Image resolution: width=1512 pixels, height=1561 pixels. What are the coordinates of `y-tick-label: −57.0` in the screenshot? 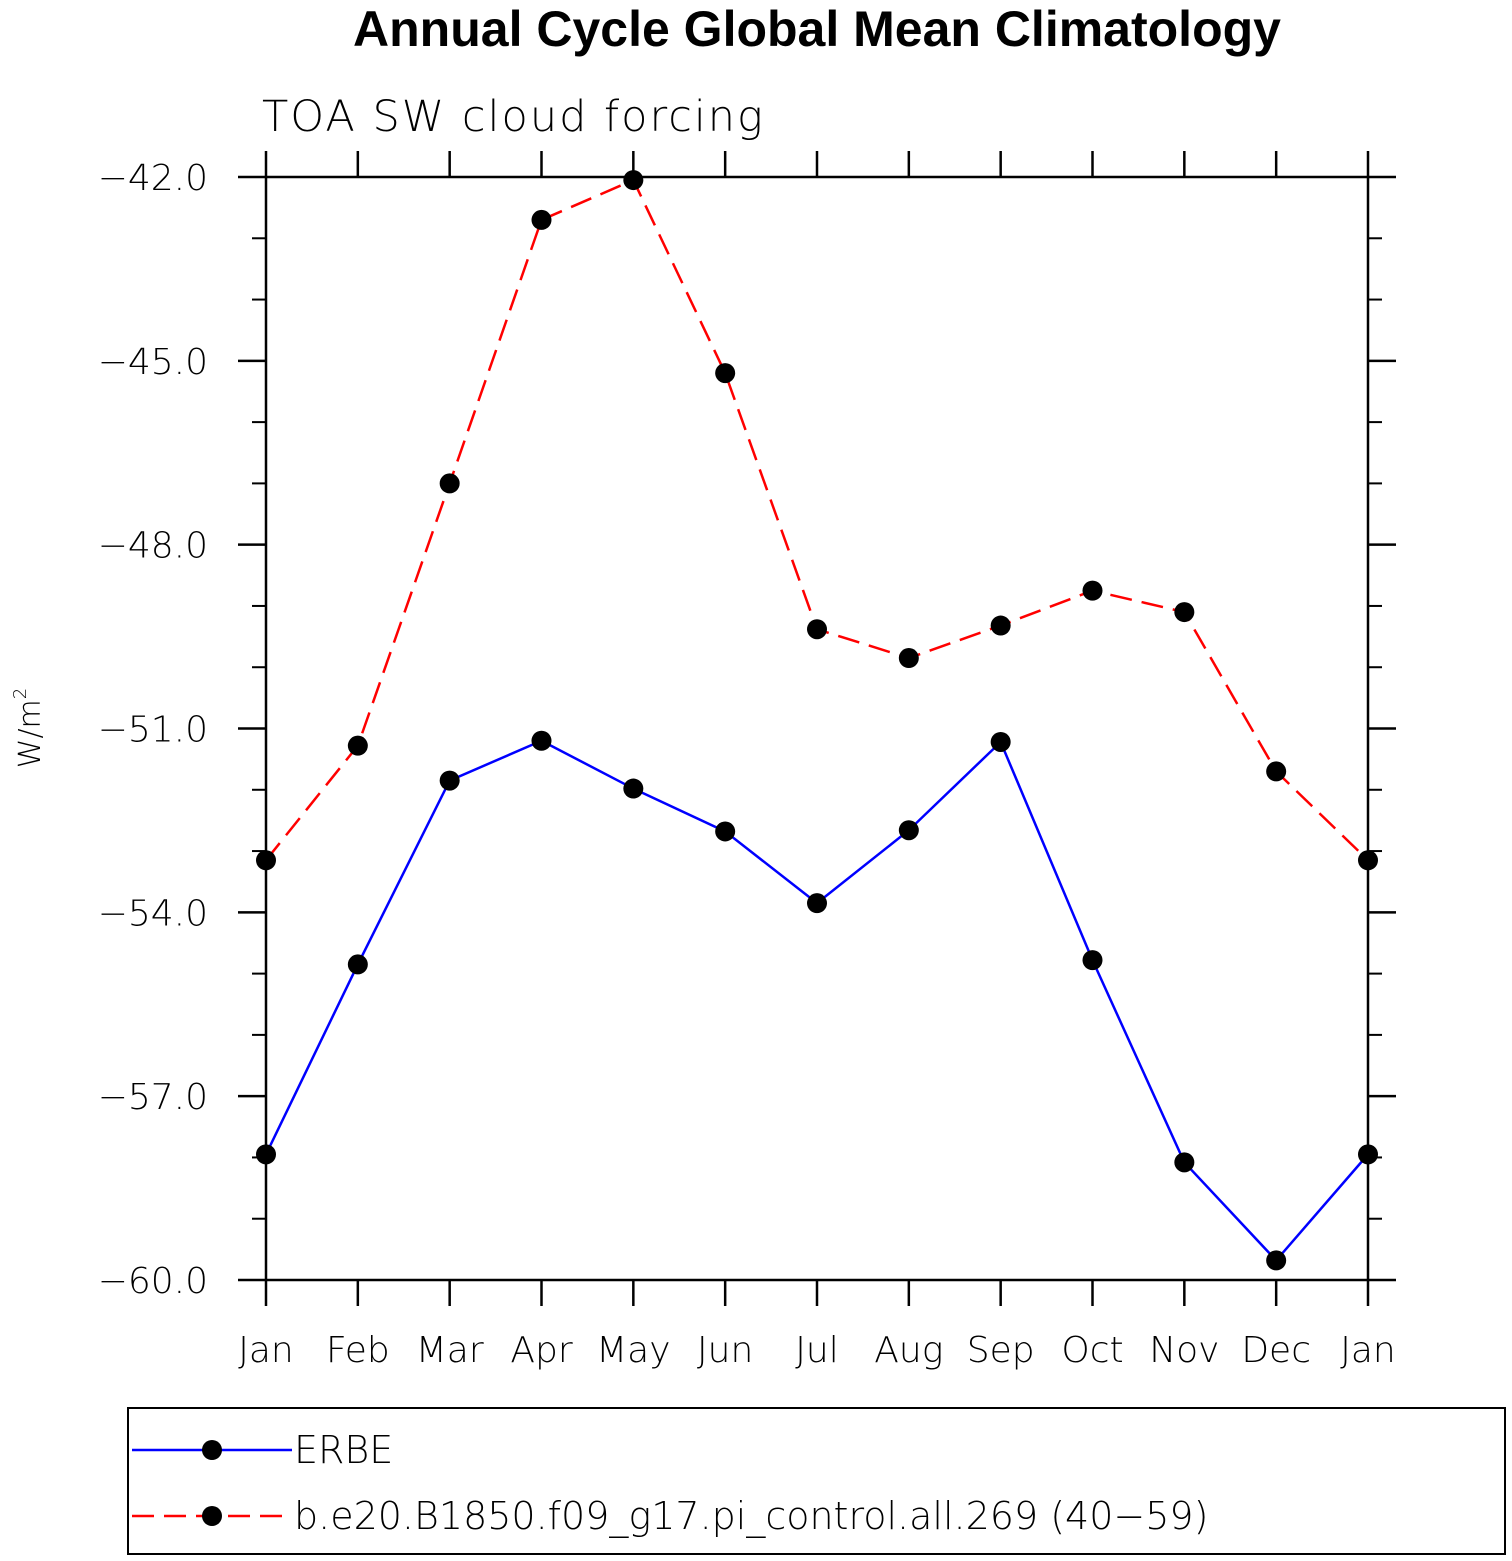 It's located at (153, 1097).